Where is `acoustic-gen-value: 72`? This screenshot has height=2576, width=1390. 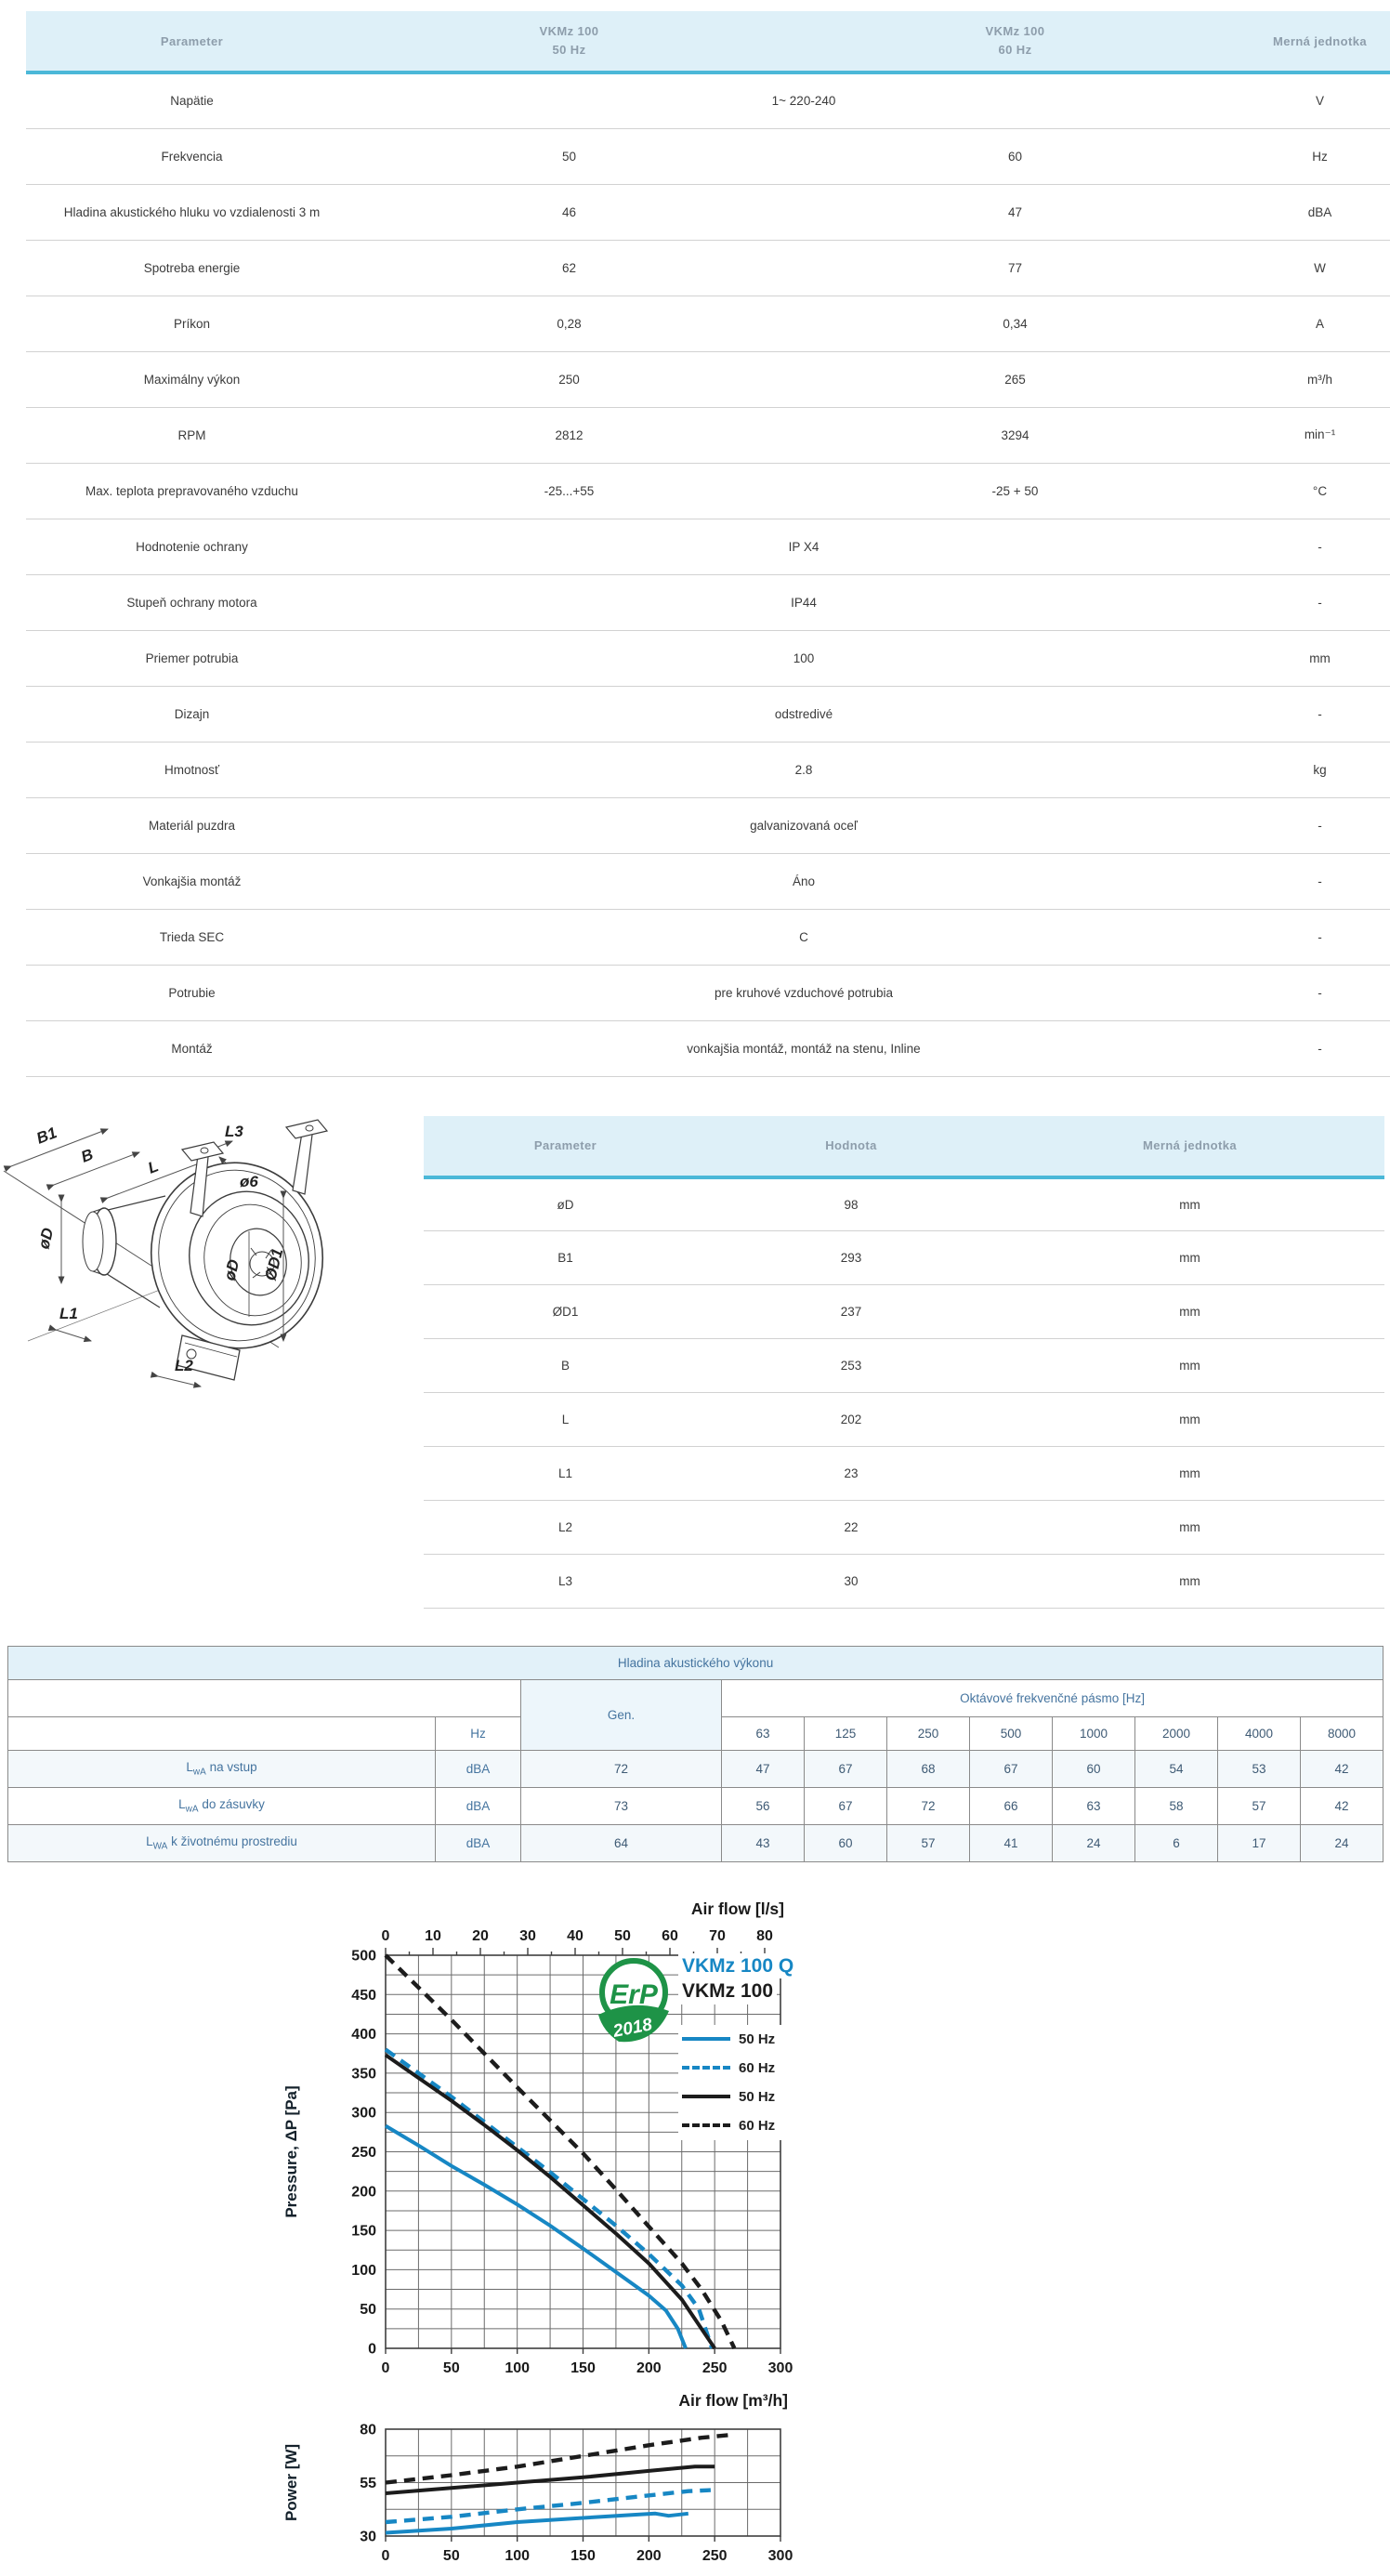 acoustic-gen-value: 72 is located at coordinates (621, 1769).